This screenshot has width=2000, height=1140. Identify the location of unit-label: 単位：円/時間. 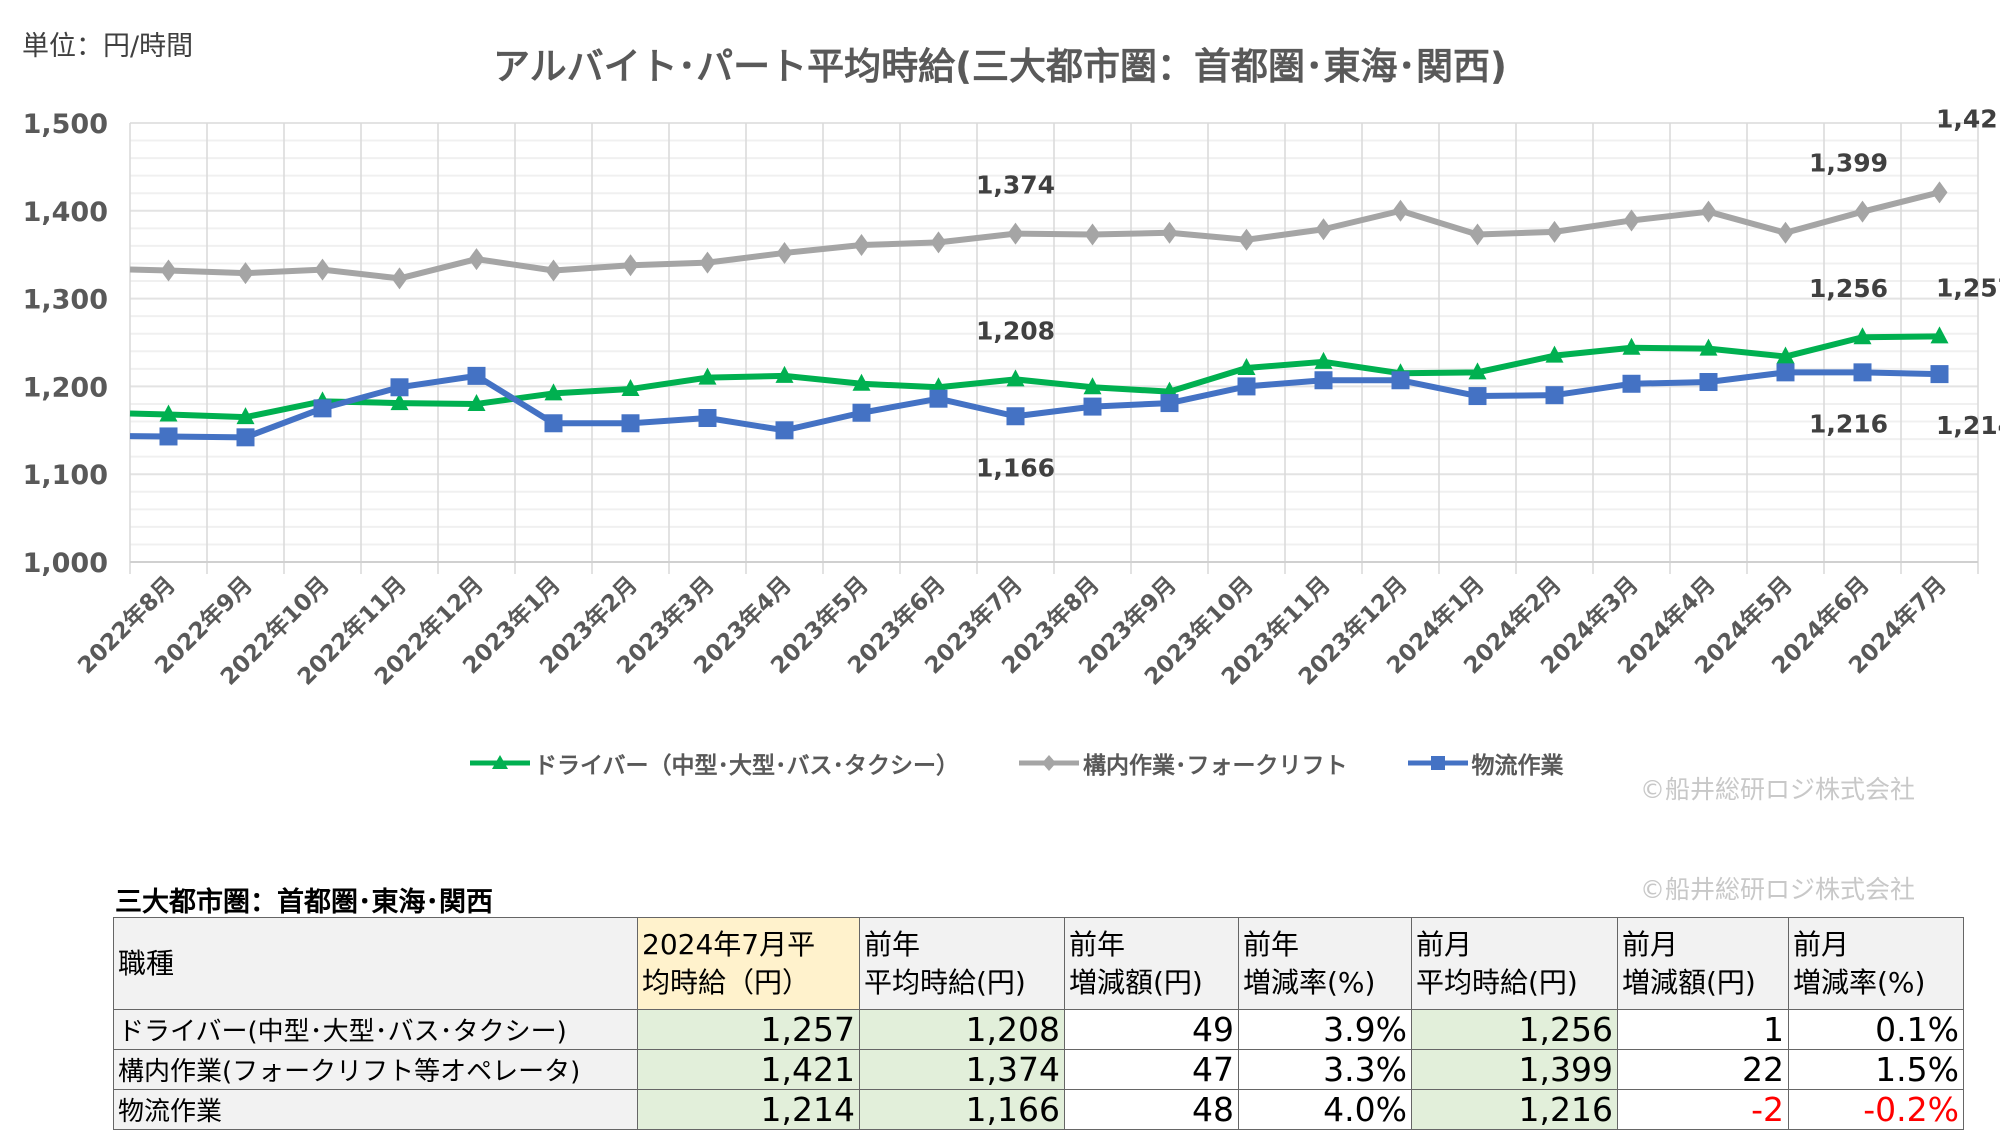
(108, 46).